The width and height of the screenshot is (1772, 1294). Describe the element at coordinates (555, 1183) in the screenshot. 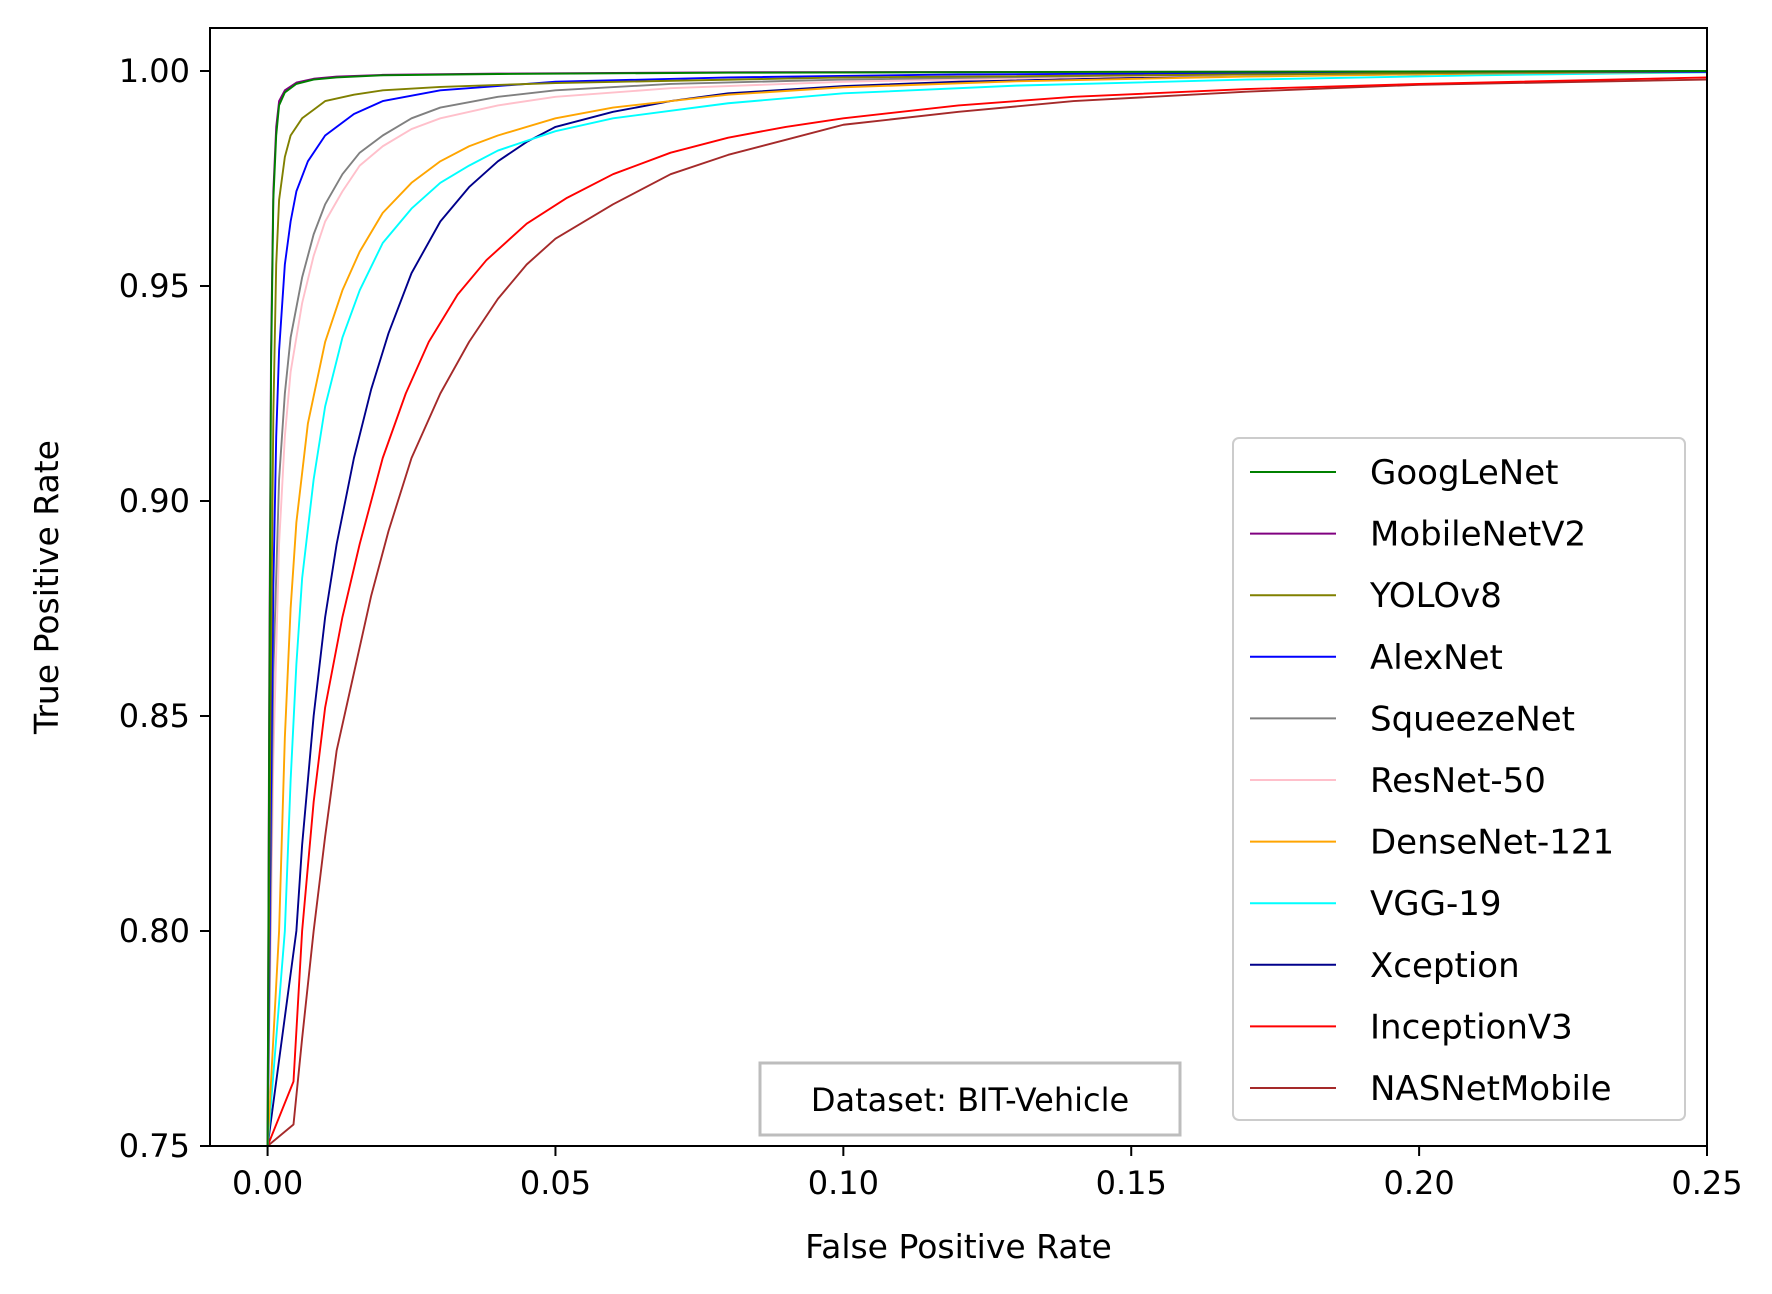

I see `x-tick-label: 0.05` at that location.